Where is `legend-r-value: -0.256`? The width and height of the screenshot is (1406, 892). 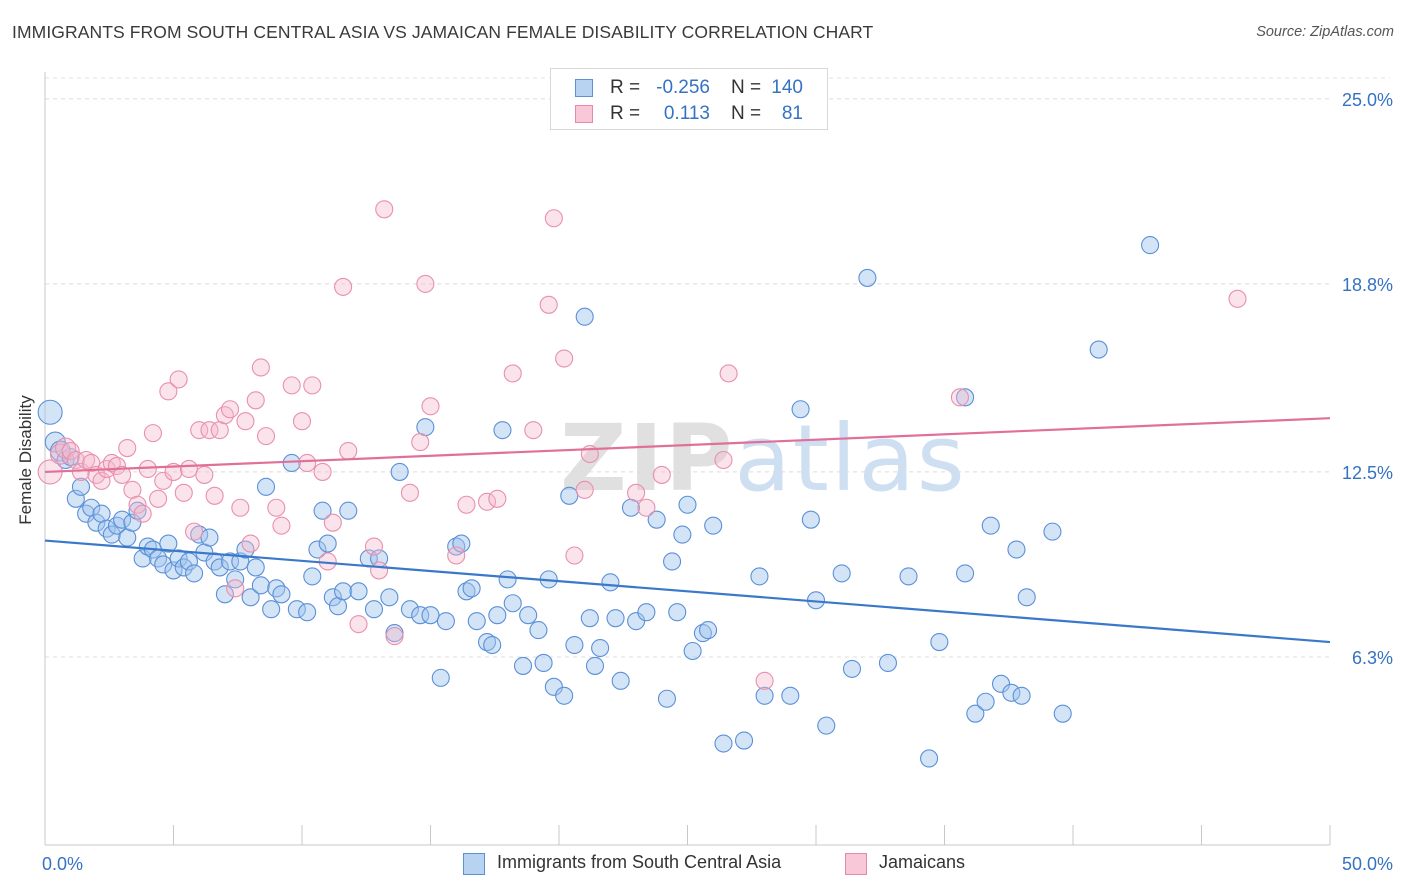 legend-r-value: -0.256 is located at coordinates (683, 87).